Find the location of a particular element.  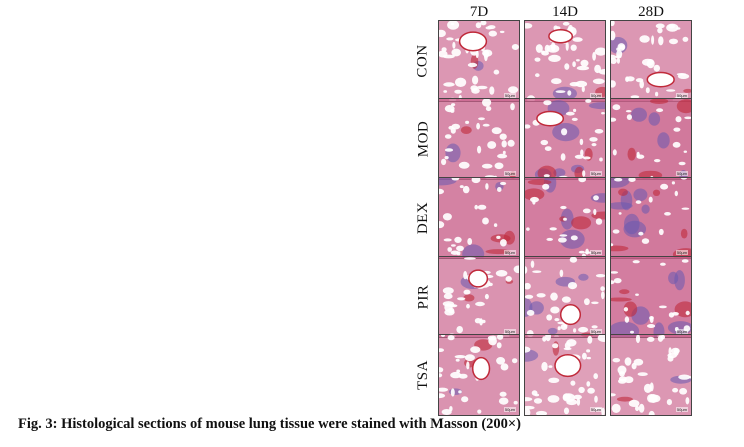

row-label-dex: DEX is located at coordinates (423, 218).